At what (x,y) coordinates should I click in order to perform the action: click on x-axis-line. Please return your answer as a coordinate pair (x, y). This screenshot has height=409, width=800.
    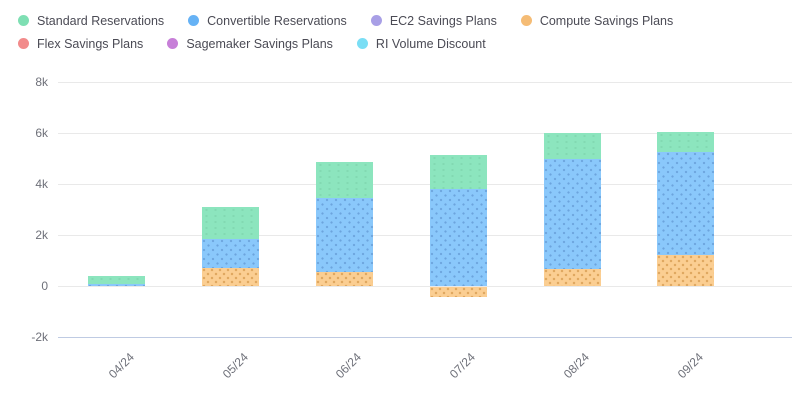
    Looking at the image, I should click on (425, 337).